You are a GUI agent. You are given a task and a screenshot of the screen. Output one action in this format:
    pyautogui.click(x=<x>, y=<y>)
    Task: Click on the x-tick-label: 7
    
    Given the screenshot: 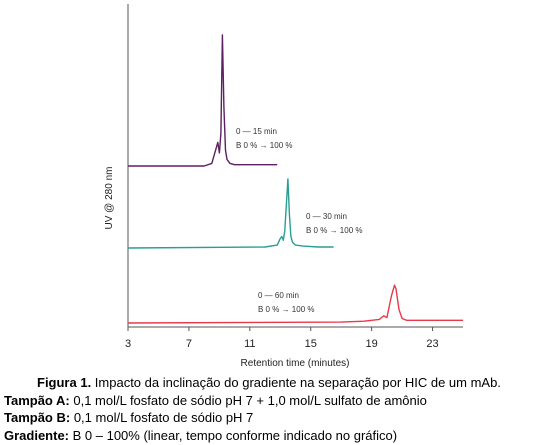 What is the action you would take?
    pyautogui.click(x=189, y=344)
    